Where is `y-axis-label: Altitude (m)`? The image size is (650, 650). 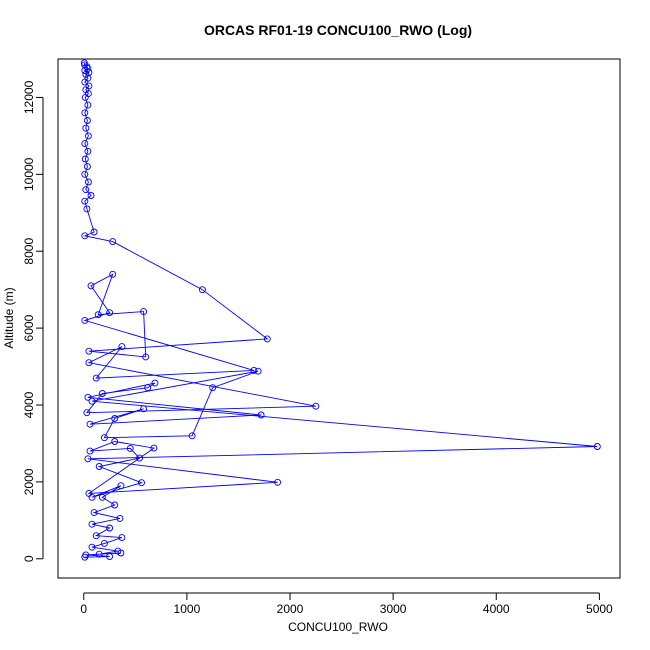 y-axis-label: Altitude (m) is located at coordinates (9, 317).